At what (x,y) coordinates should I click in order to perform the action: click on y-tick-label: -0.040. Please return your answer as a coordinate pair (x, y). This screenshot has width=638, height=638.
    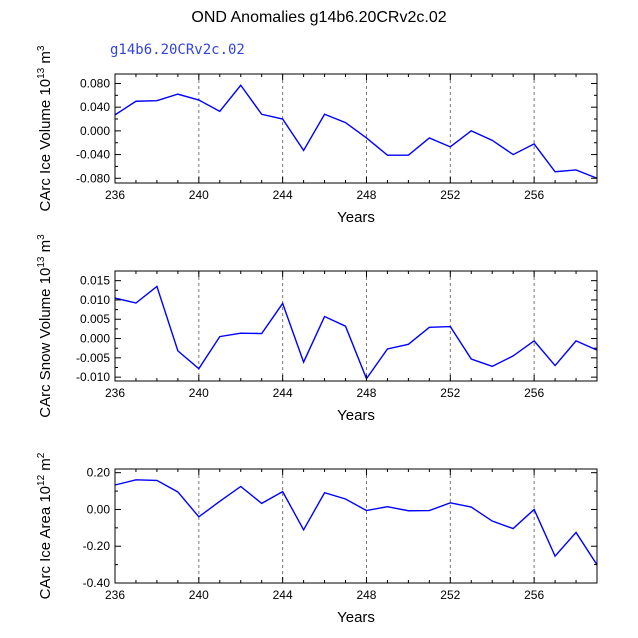
    Looking at the image, I should click on (93, 155).